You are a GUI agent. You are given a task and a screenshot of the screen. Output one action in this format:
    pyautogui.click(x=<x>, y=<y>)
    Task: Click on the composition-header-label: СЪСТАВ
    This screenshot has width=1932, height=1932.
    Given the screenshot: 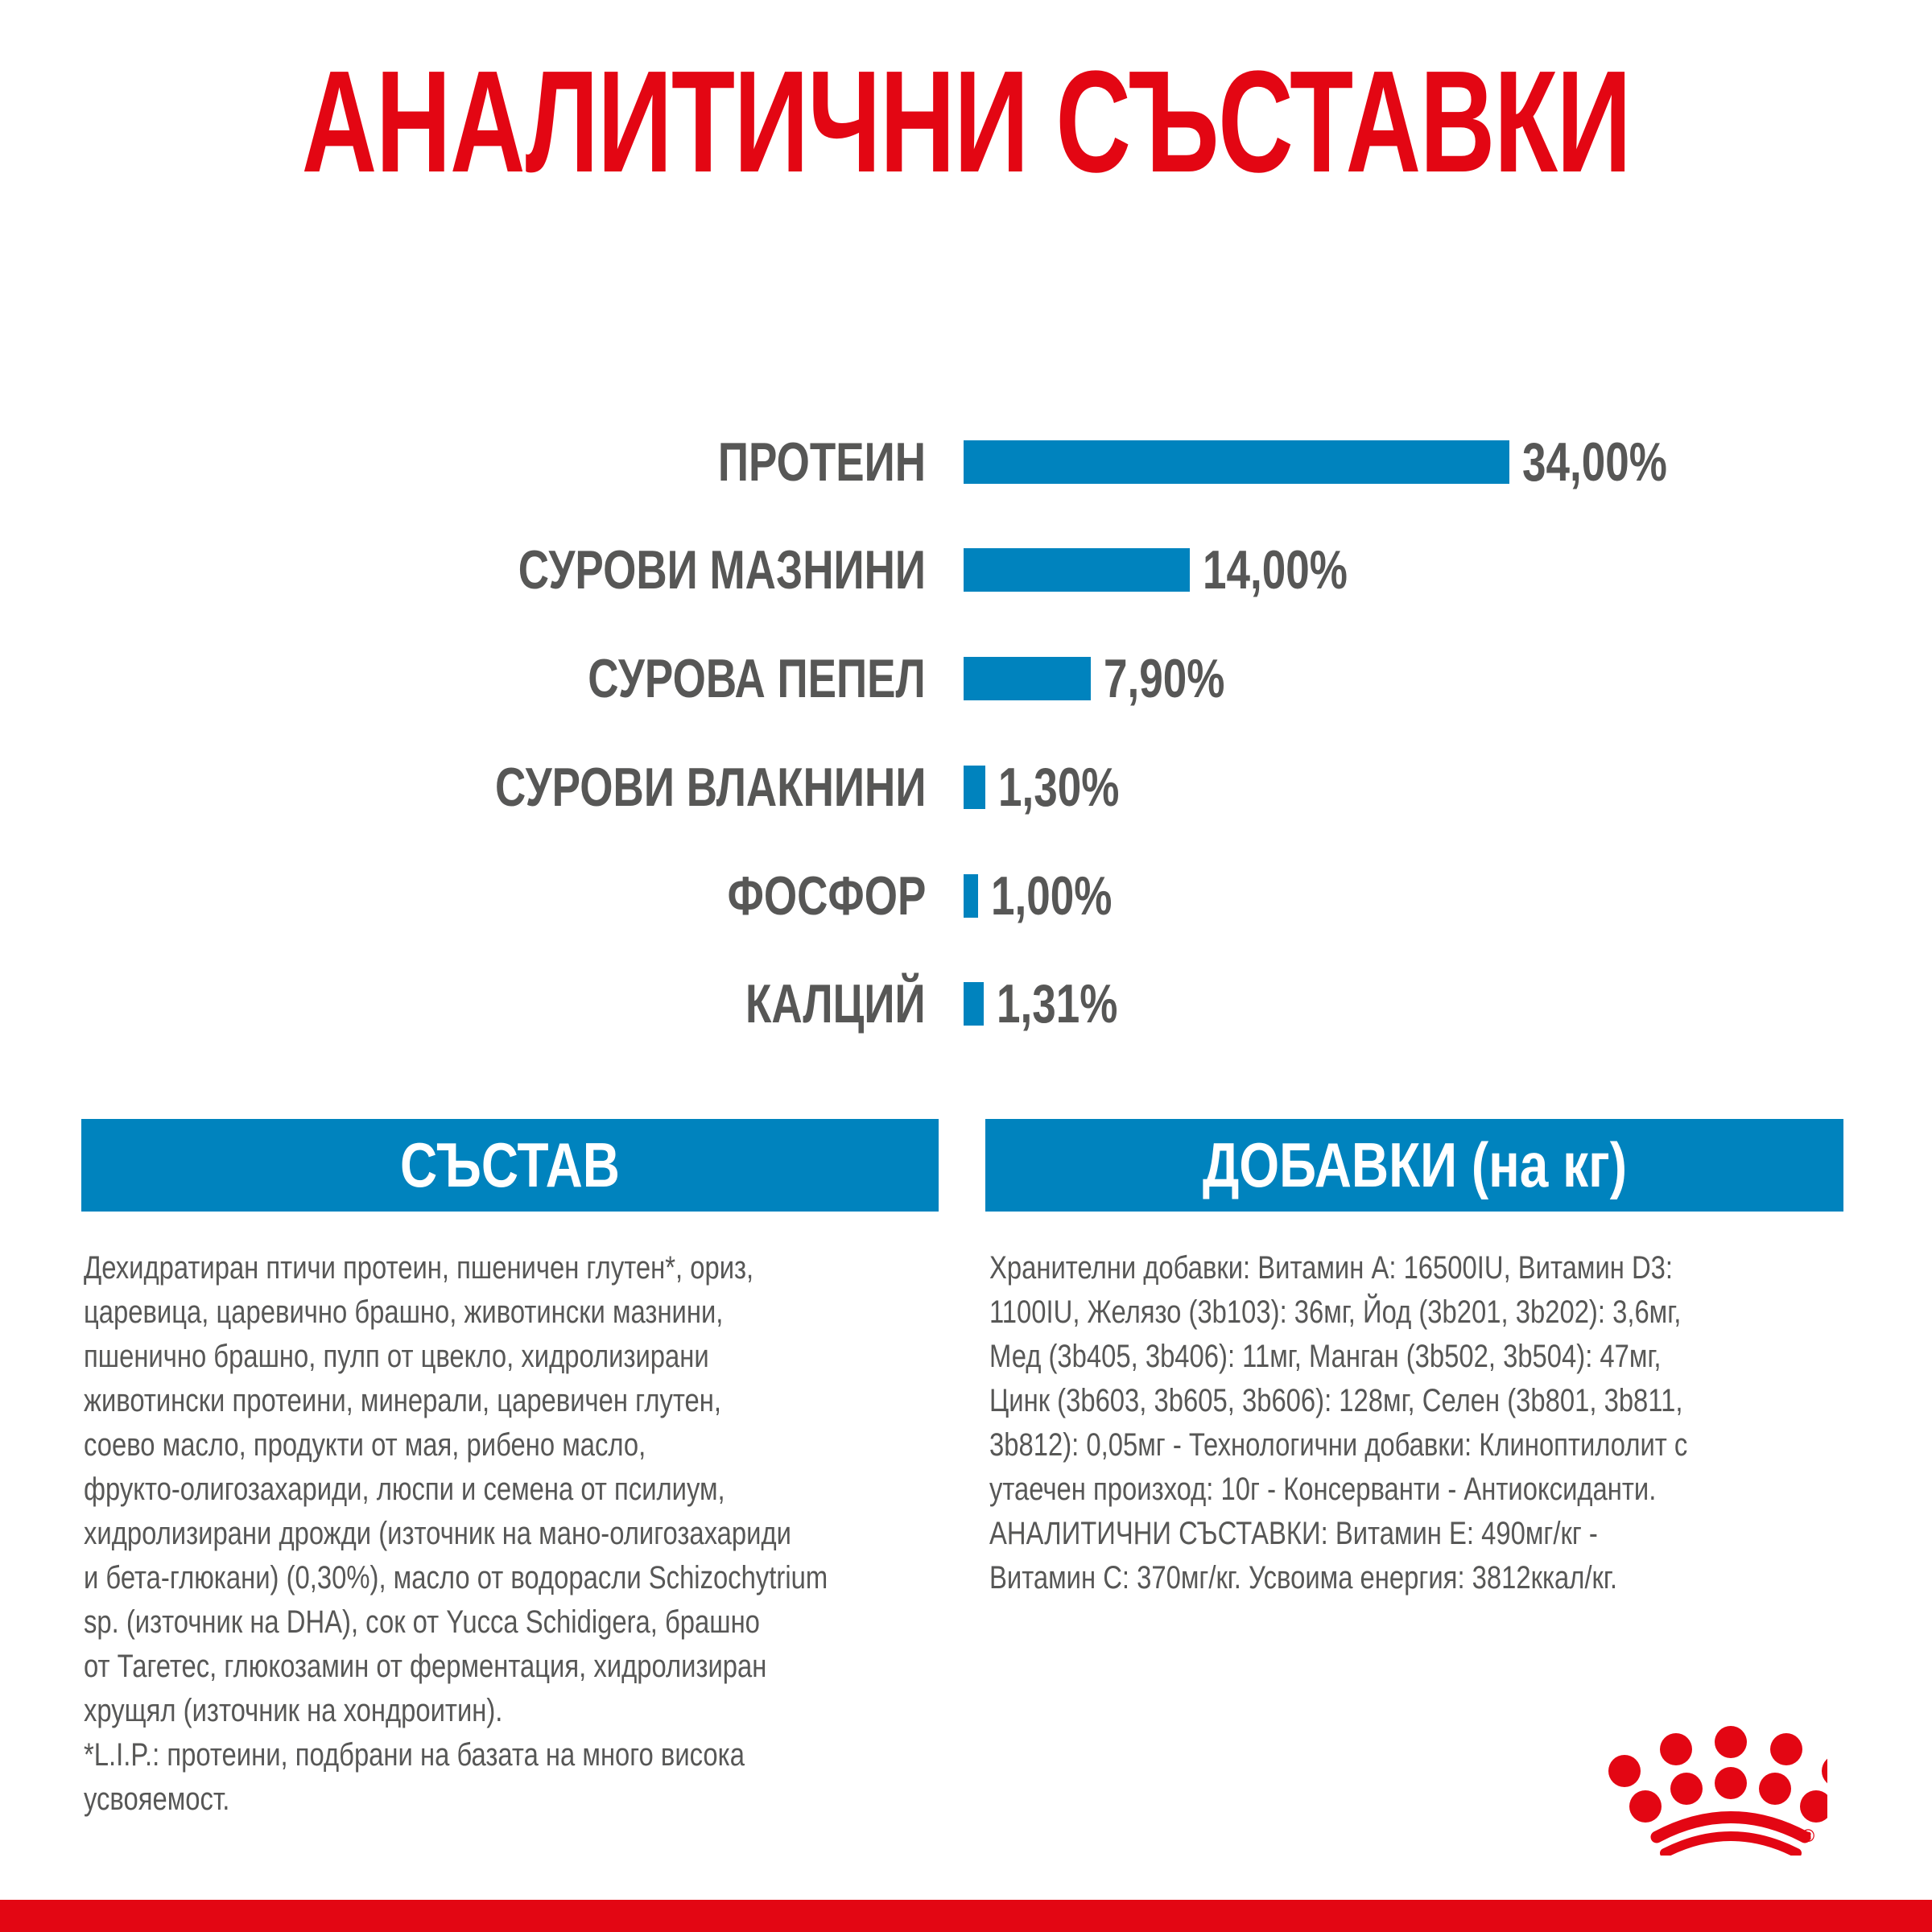 What is the action you would take?
    pyautogui.click(x=509, y=1164)
    